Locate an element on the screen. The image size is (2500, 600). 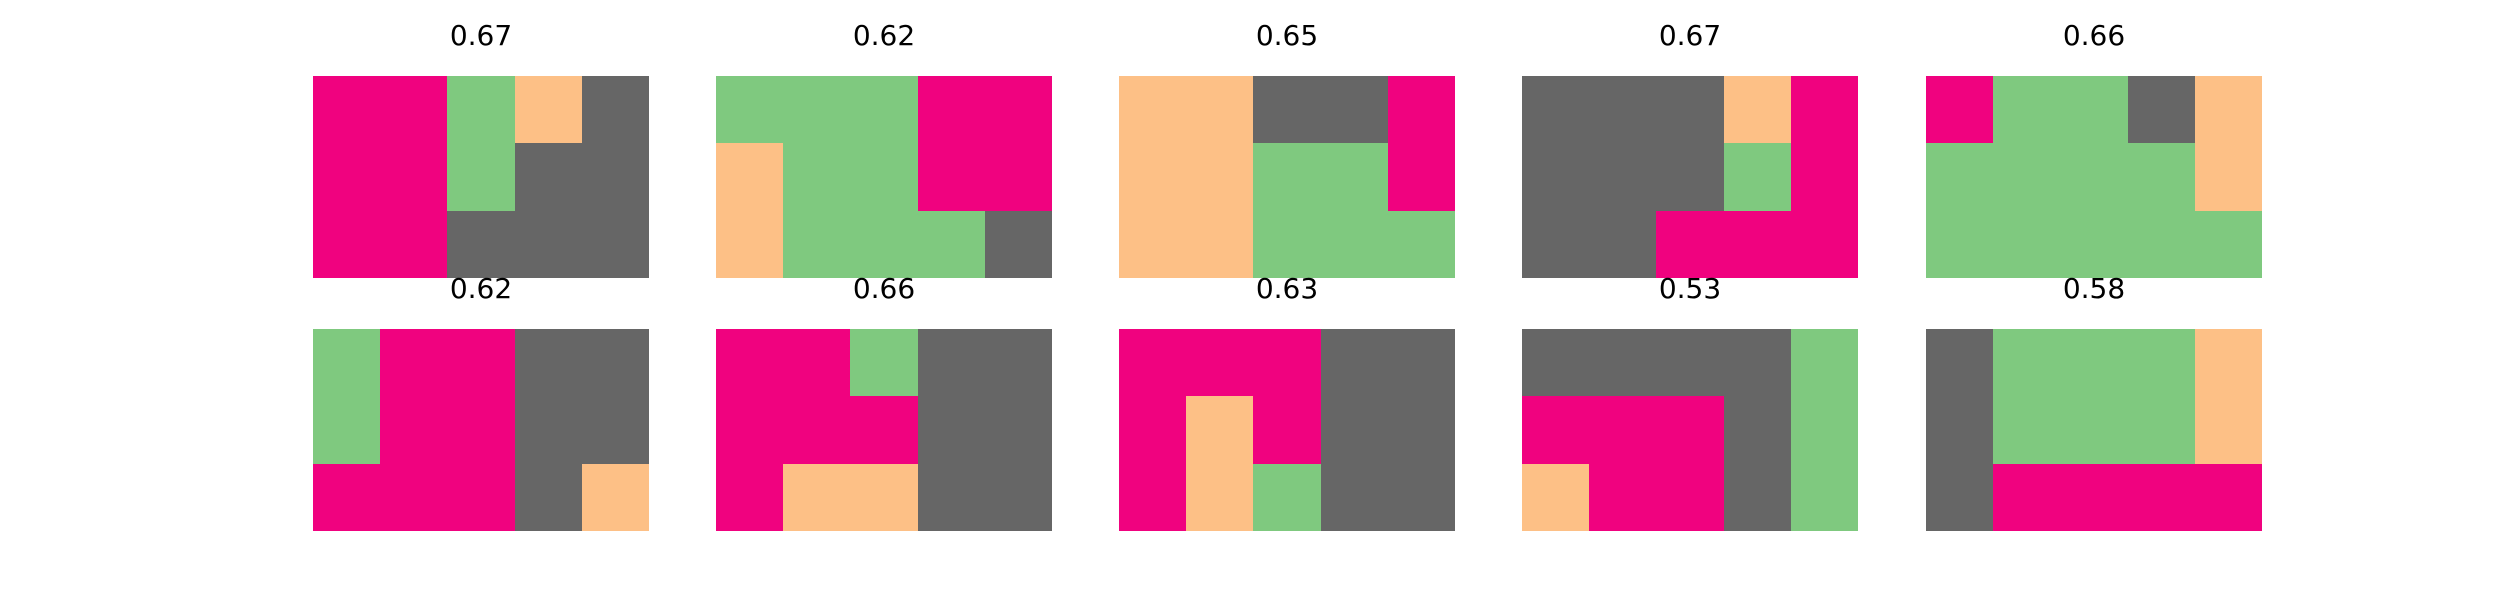
panel-9: 0.53 is located at coordinates (1690, 402).